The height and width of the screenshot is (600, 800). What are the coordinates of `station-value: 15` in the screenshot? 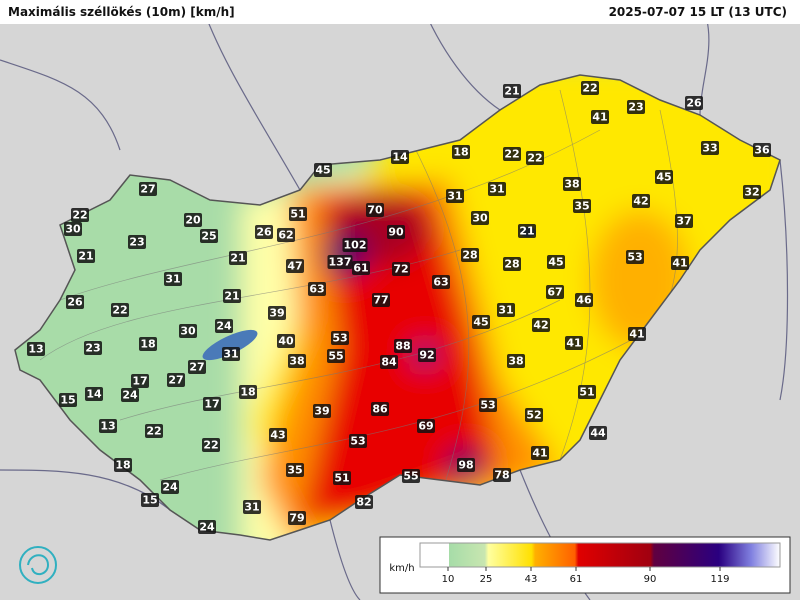 It's located at (67, 400).